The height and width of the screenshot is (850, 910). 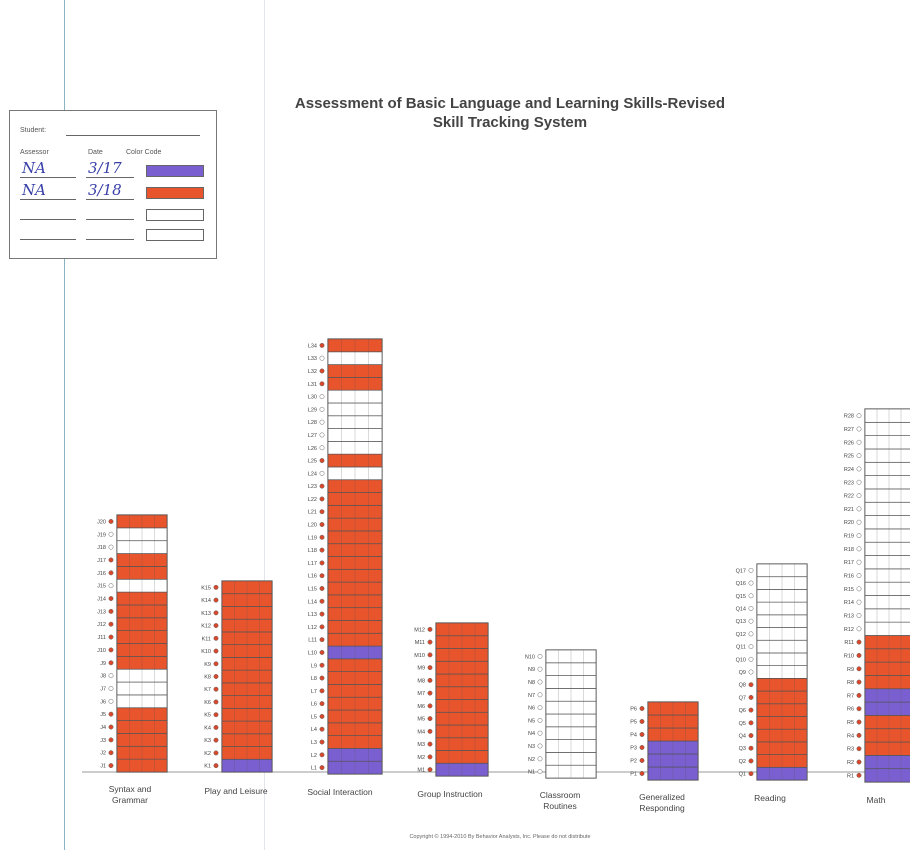 I want to click on skill-id-label: J7, so click(x=103, y=689).